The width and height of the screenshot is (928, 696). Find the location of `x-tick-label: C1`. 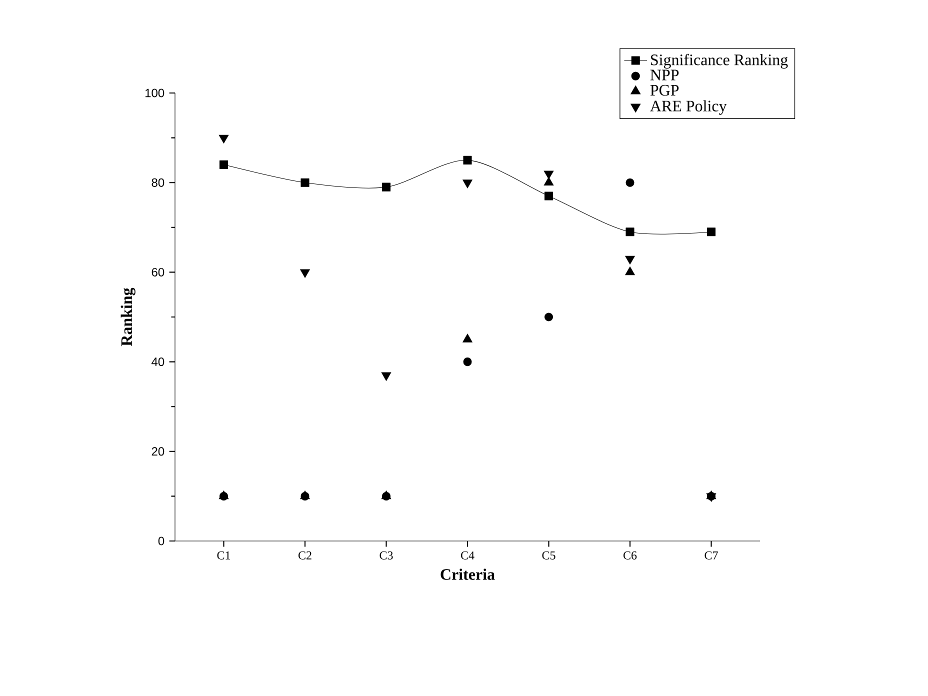

x-tick-label: C1 is located at coordinates (223, 555).